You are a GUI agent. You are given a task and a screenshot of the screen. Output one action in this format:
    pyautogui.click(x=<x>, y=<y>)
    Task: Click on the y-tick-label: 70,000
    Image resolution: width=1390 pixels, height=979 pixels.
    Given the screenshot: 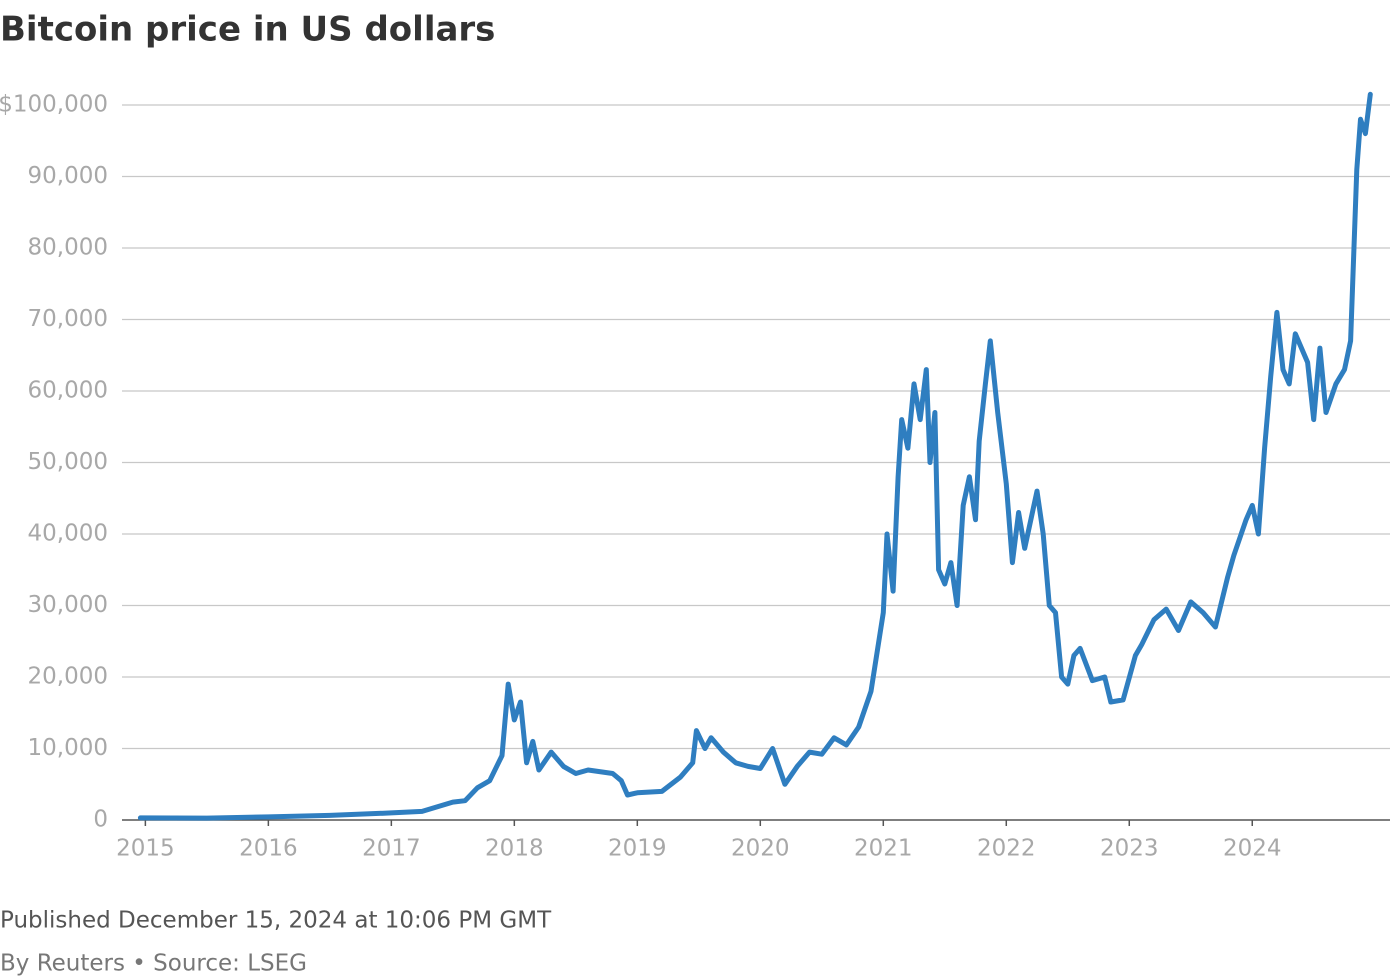 What is the action you would take?
    pyautogui.click(x=68, y=319)
    